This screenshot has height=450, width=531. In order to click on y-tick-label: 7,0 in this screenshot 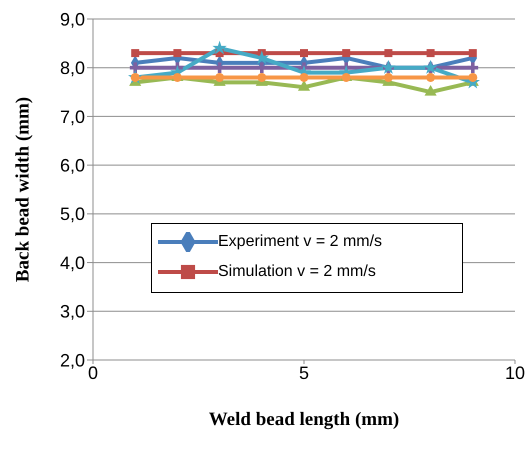, I will do `click(72, 116)`.